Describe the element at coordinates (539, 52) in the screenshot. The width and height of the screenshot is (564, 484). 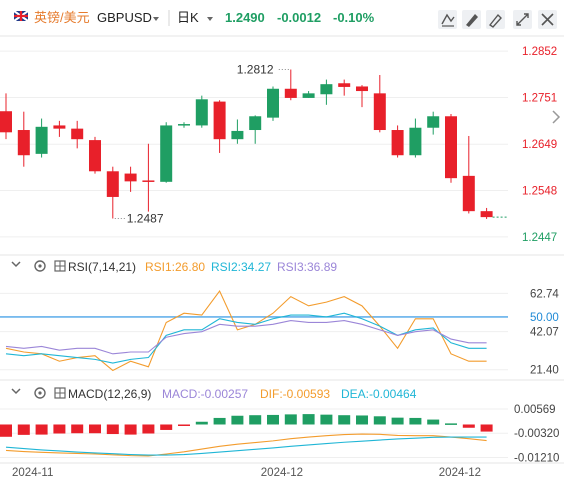
I see `price-tick-label: 1.2852` at that location.